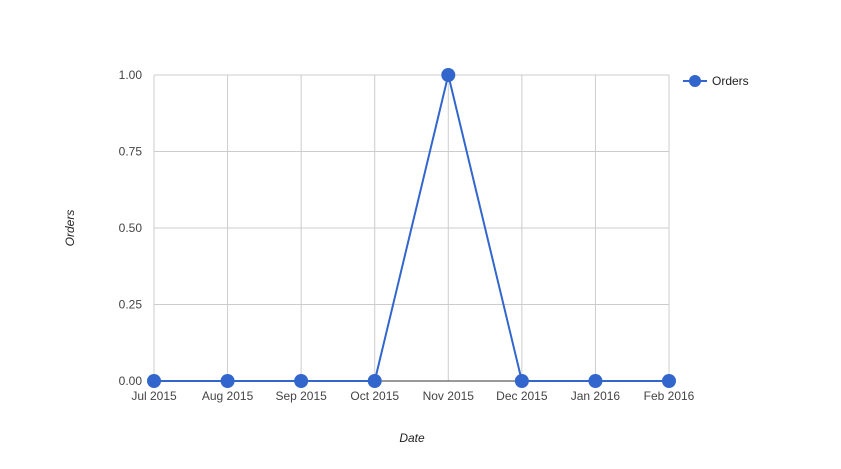 This screenshot has height=469, width=841. Describe the element at coordinates (70, 228) in the screenshot. I see `y-axis-title: Orders` at that location.